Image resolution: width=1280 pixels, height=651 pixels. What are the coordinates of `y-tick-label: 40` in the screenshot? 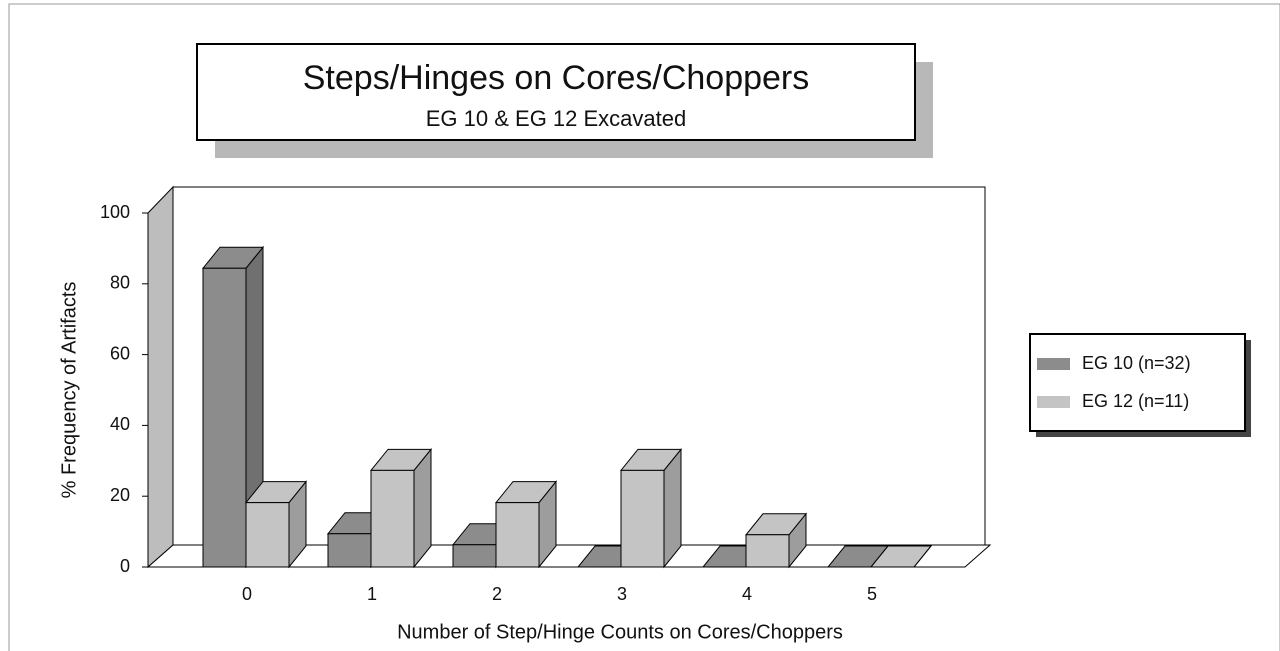 It's located at (120, 424).